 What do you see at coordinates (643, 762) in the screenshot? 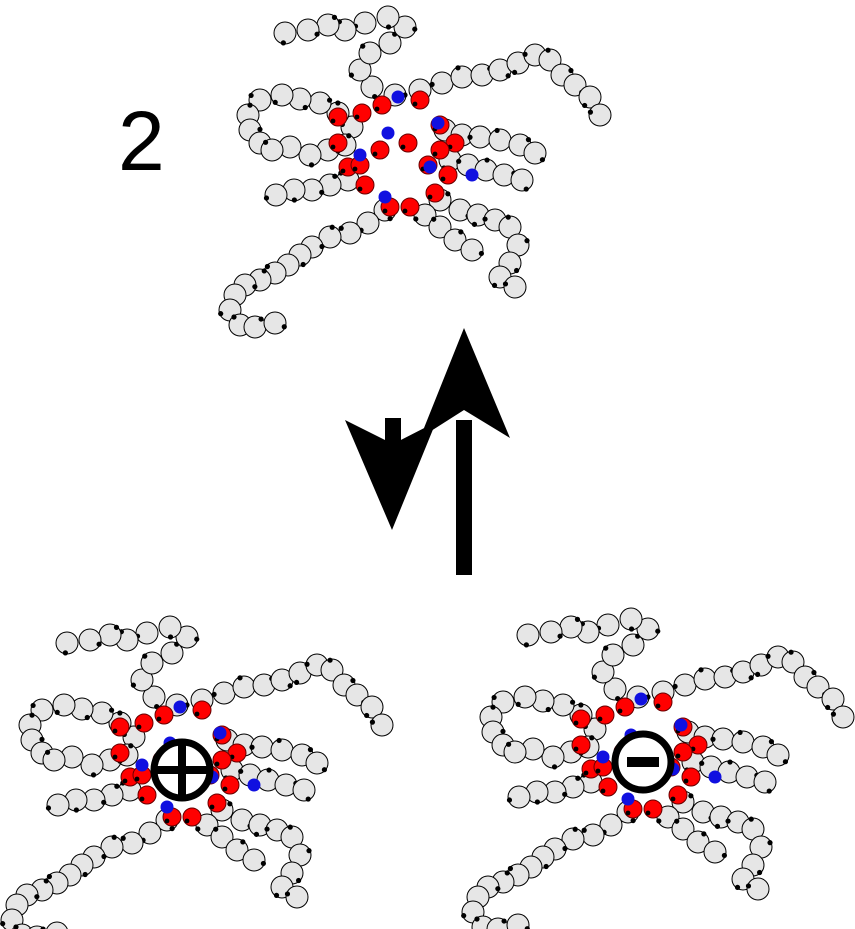
I see `minus-charge-icon` at bounding box center [643, 762].